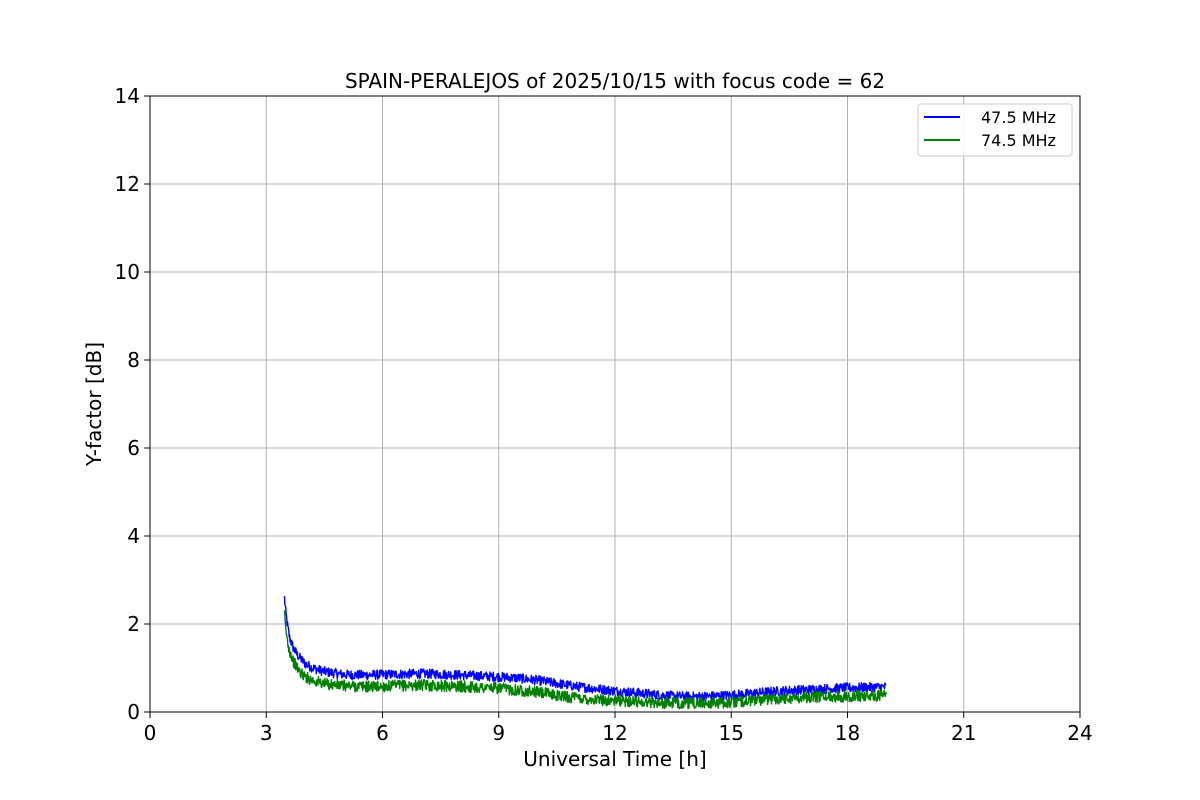 Image resolution: width=1200 pixels, height=800 pixels. Describe the element at coordinates (1018, 117) in the screenshot. I see `legend-label-47-5-mhz: 47.5 MHz` at that location.